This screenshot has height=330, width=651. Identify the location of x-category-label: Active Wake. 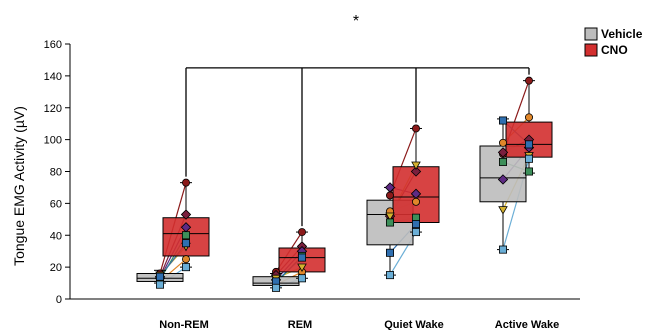
(527, 324).